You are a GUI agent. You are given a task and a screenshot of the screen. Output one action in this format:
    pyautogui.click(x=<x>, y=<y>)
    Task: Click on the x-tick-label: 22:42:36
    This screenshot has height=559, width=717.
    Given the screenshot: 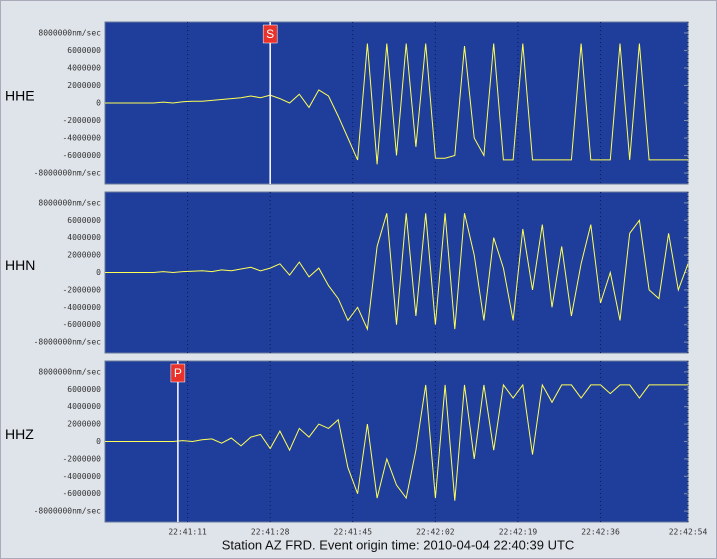 What is the action you would take?
    pyautogui.click(x=600, y=532)
    